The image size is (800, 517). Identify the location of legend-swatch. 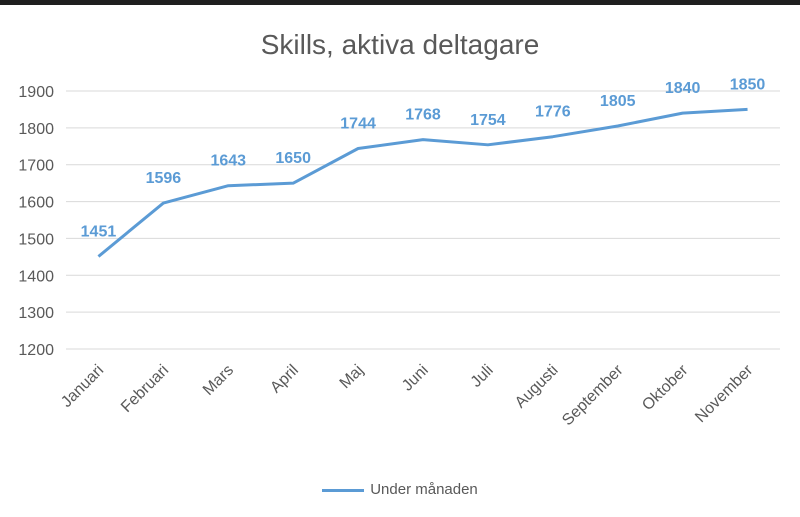
(343, 490).